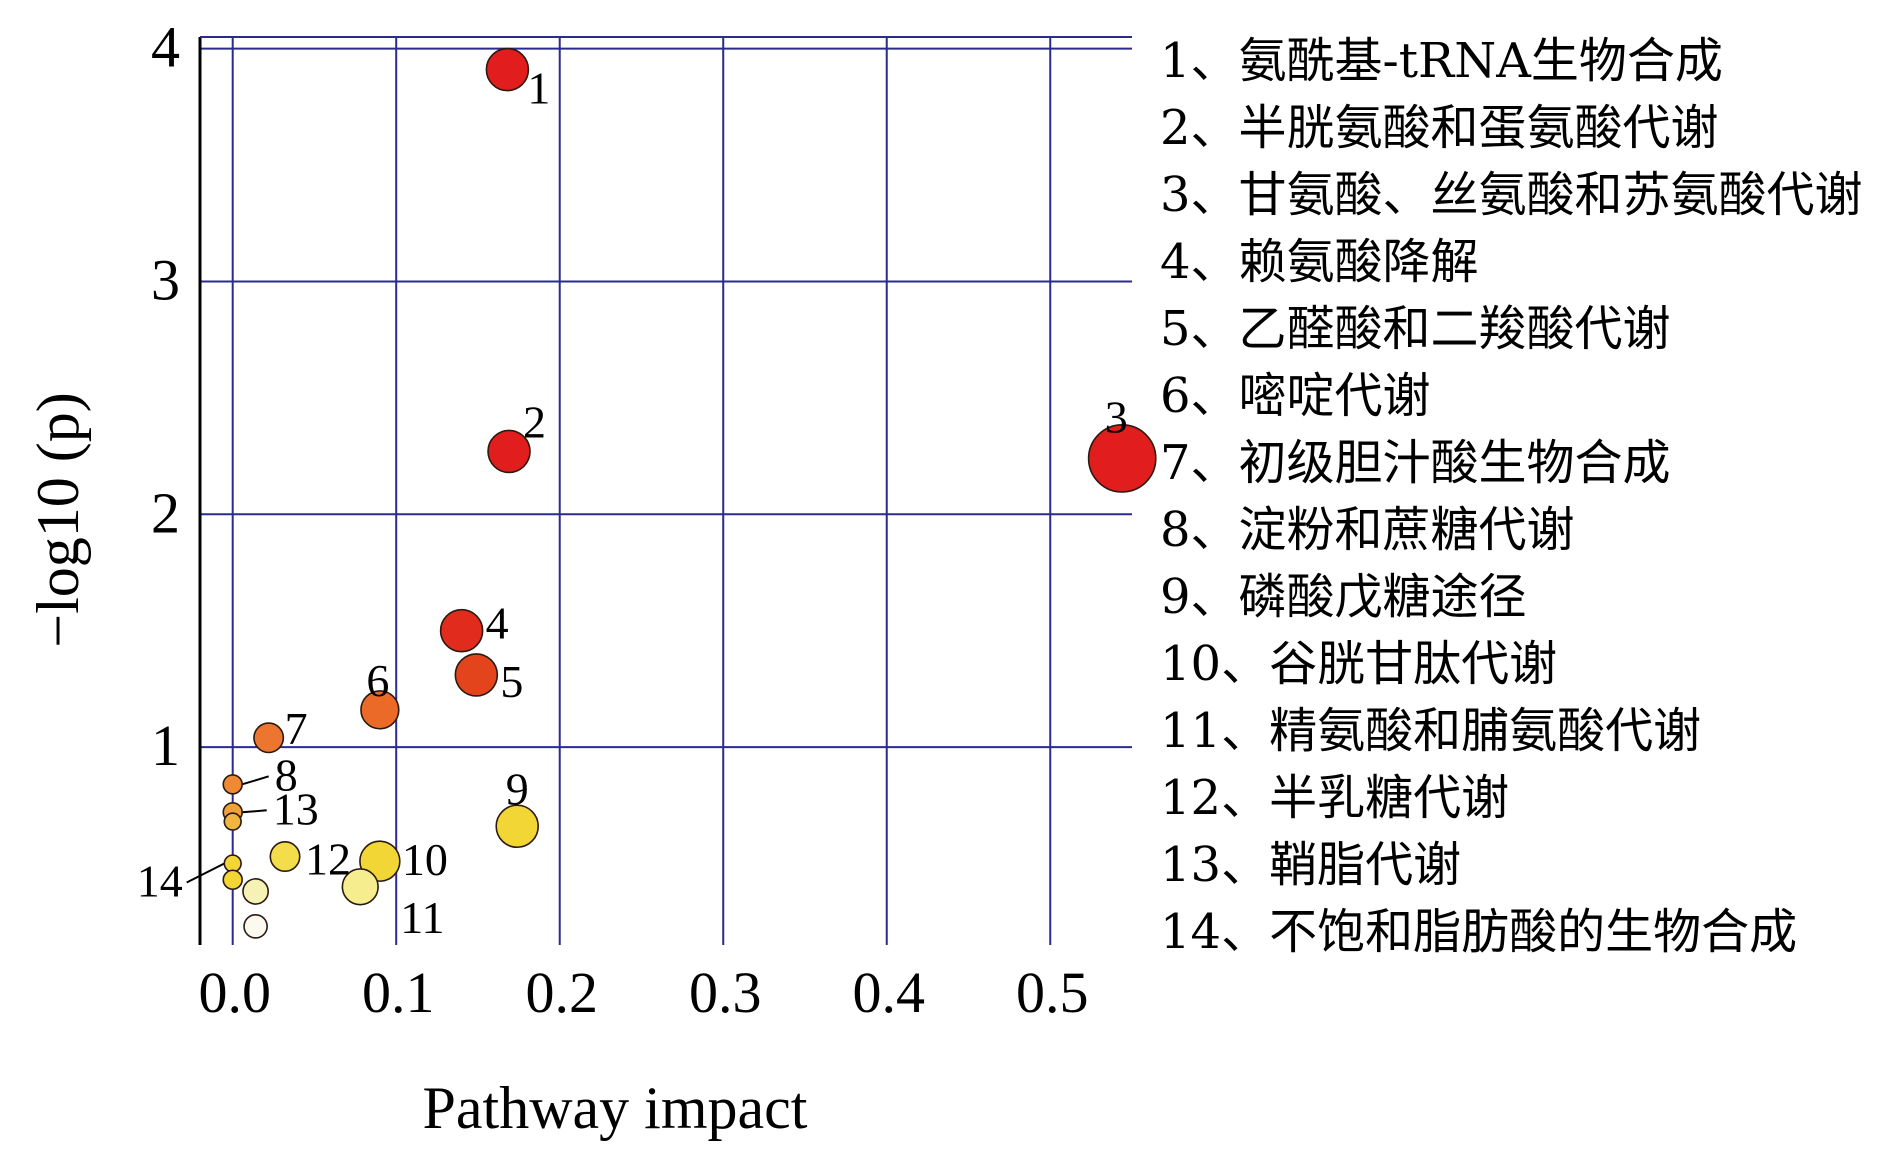  I want to click on y-tick-label: 4, so click(165, 47).